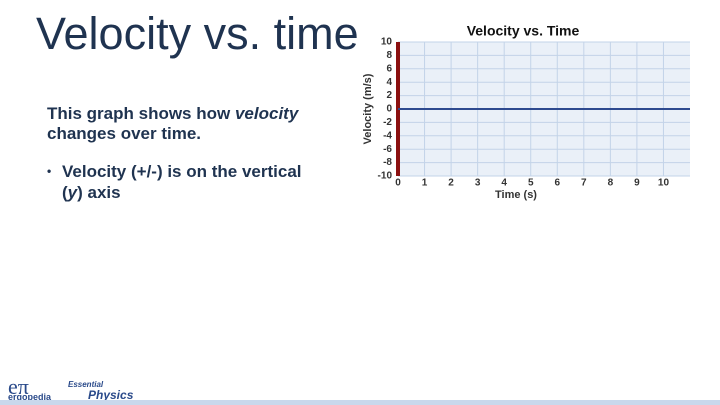 The image size is (720, 405). Describe the element at coordinates (531, 183) in the screenshot. I see `x-tick-label: 5` at that location.